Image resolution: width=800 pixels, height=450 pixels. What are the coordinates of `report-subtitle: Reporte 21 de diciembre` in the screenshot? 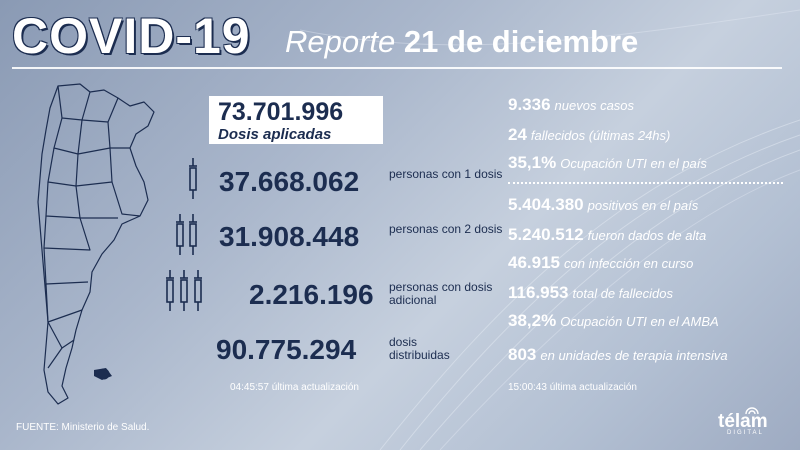 It's located at (461, 42).